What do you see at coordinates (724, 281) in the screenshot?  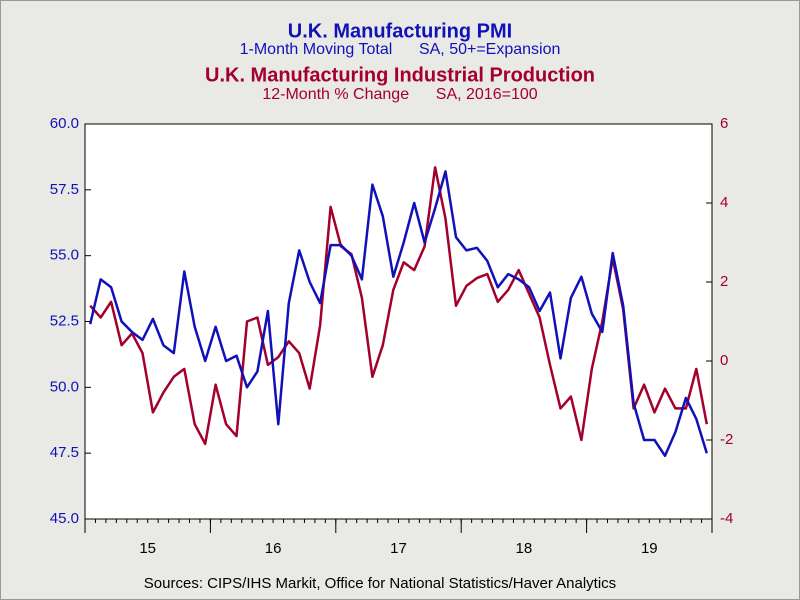 I see `y2-tick-label: 2` at bounding box center [724, 281].